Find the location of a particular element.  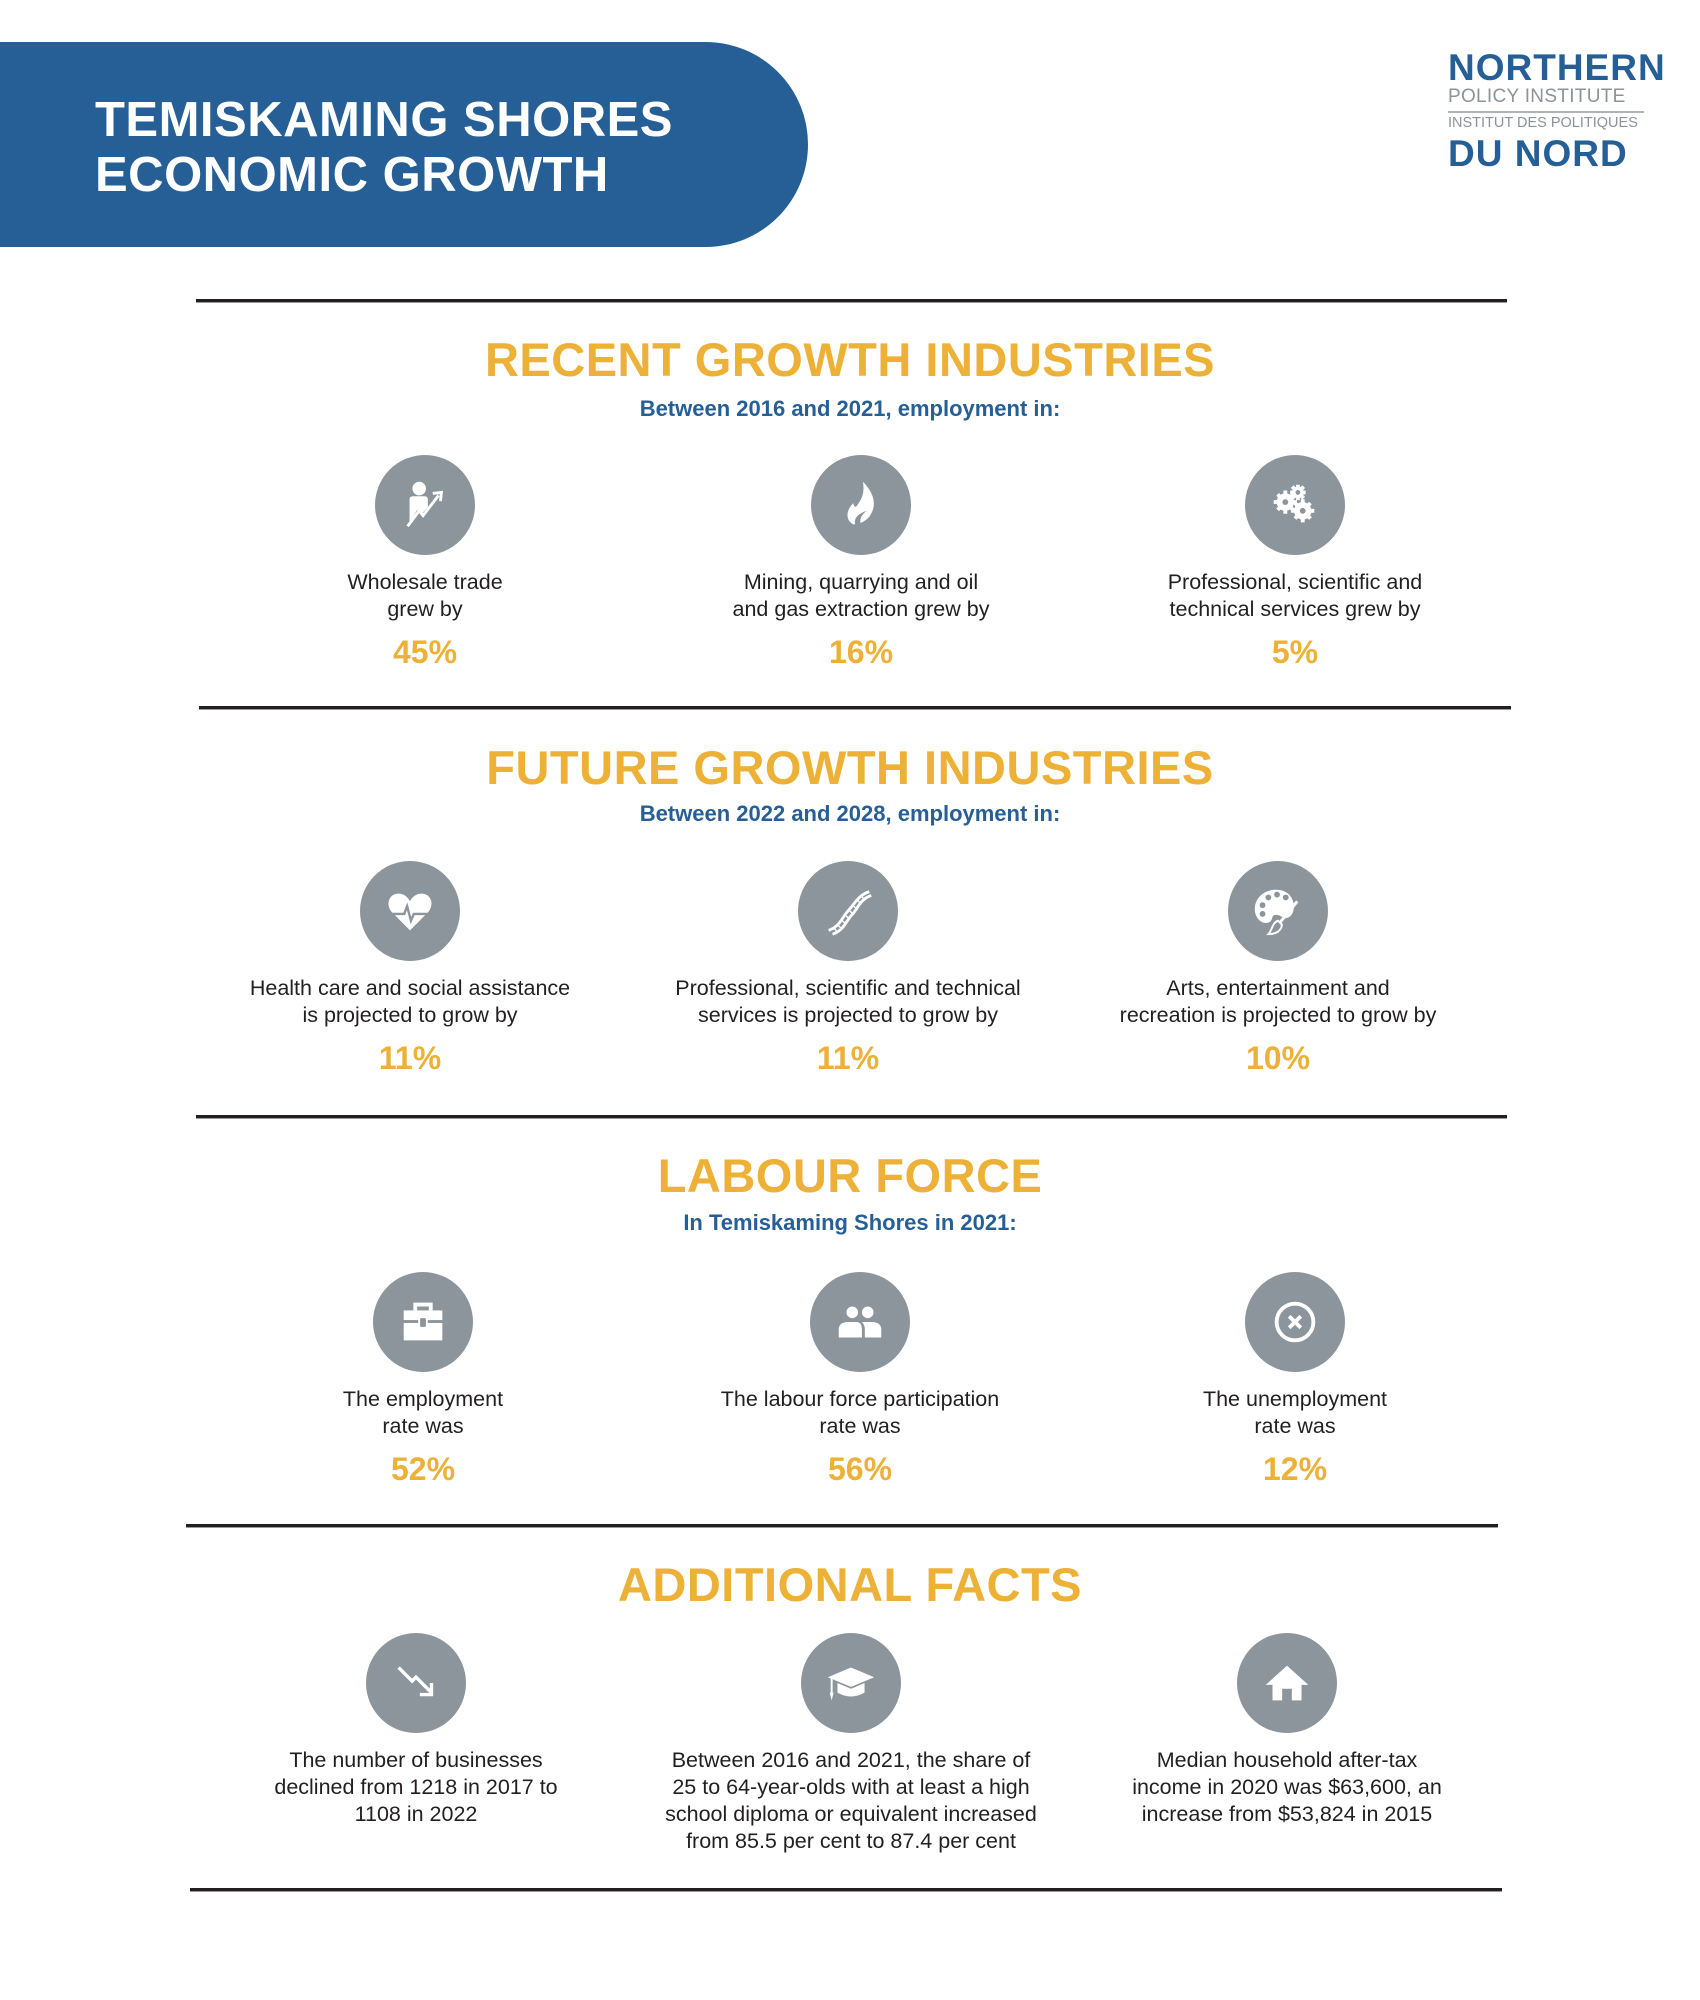

stat-value: 10% is located at coordinates (1278, 1058).